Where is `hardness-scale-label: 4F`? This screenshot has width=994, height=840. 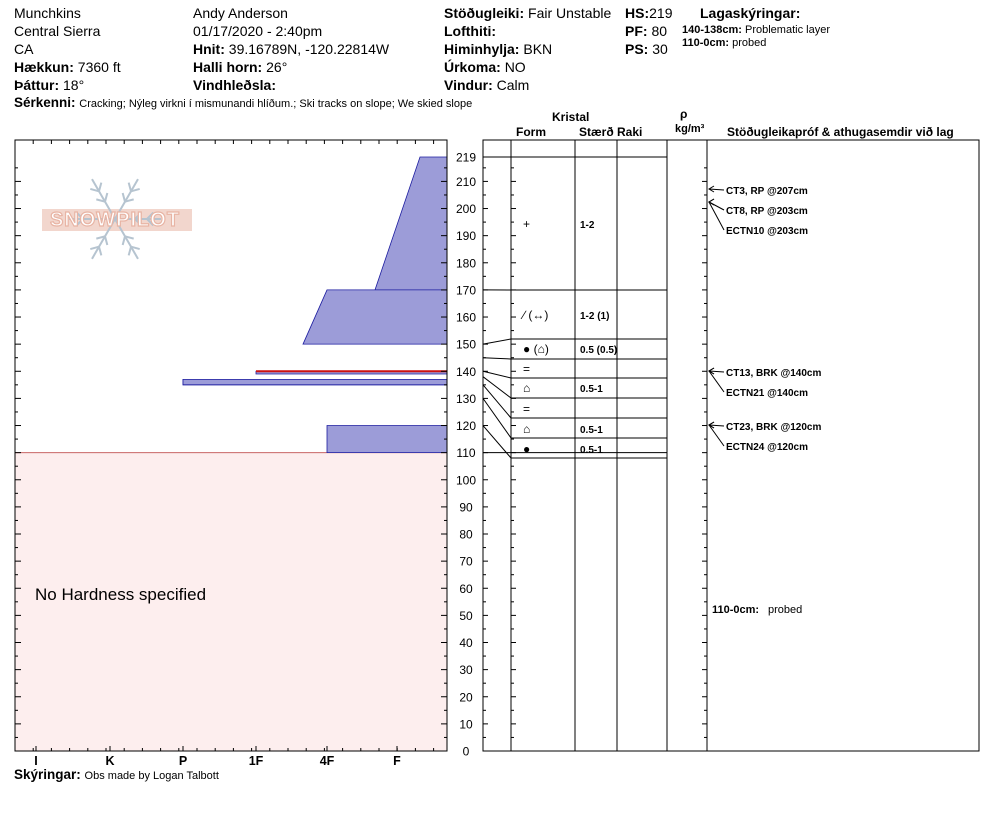
hardness-scale-label: 4F is located at coordinates (327, 761).